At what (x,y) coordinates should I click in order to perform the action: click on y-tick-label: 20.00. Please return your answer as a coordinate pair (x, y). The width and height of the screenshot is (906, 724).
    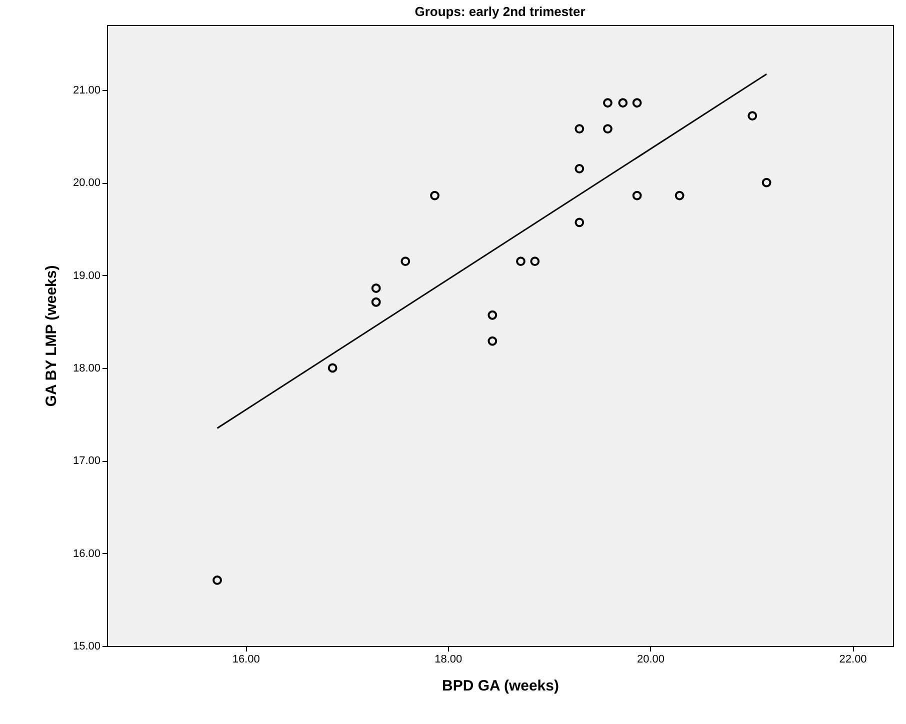
    Looking at the image, I should click on (86, 183).